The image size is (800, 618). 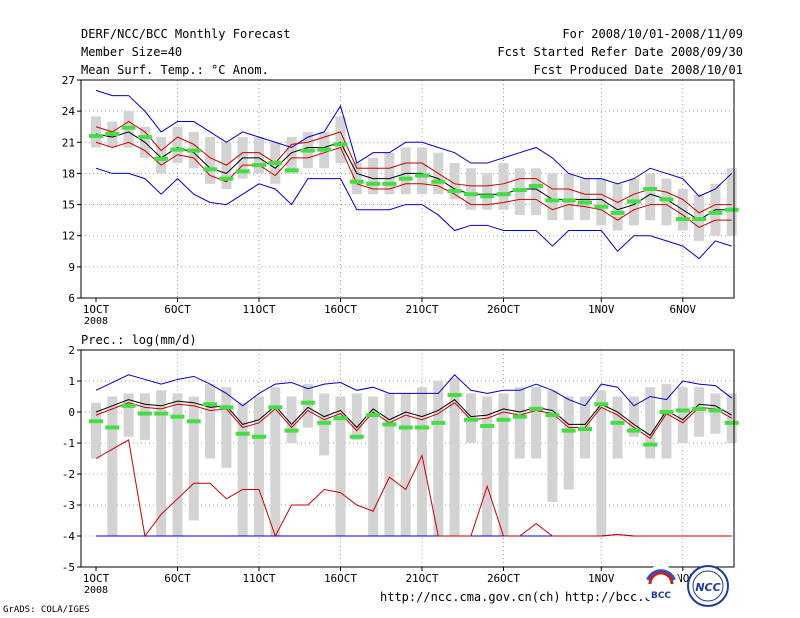 What do you see at coordinates (421, 309) in the screenshot?
I see `temp-xtick-label: 21OCT` at bounding box center [421, 309].